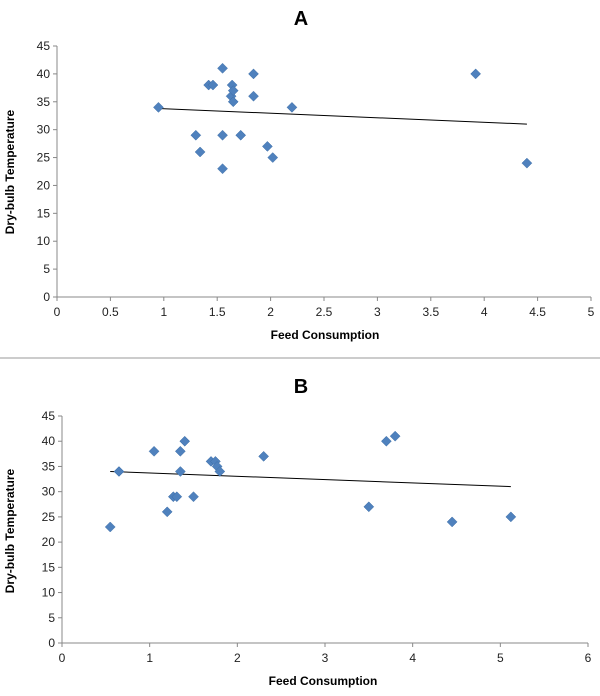 Image resolution: width=600 pixels, height=696 pixels. What do you see at coordinates (324, 312) in the screenshot?
I see `x-tick-label: 2.5` at bounding box center [324, 312].